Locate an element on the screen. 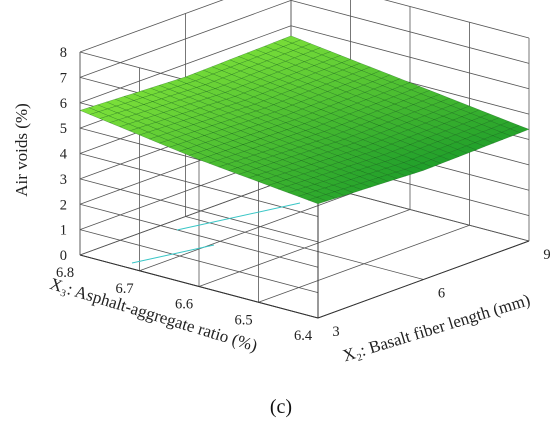  y-tick-label: 6.5 is located at coordinates (243, 320).